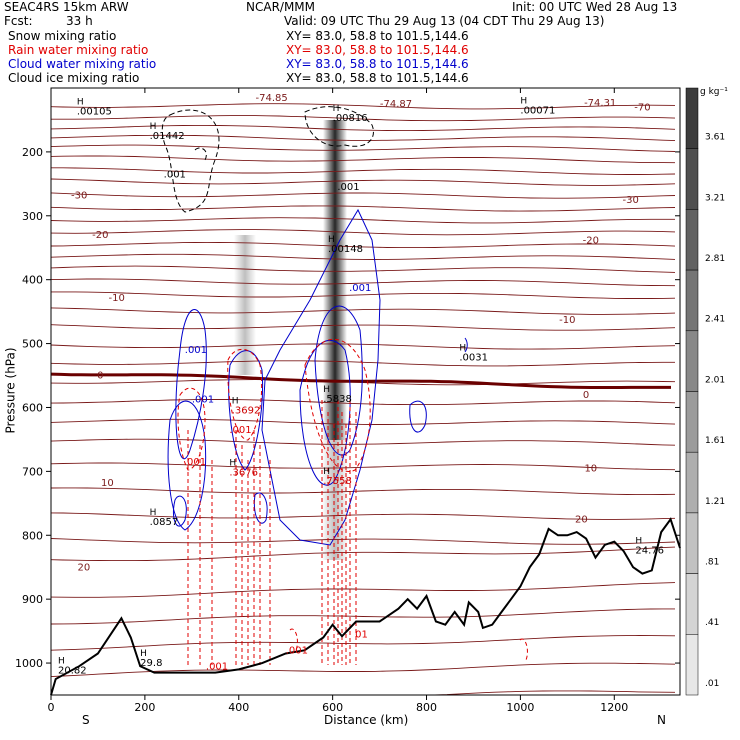  What do you see at coordinates (271, 98) in the screenshot?
I see `isotherm-label: -74.85` at bounding box center [271, 98].